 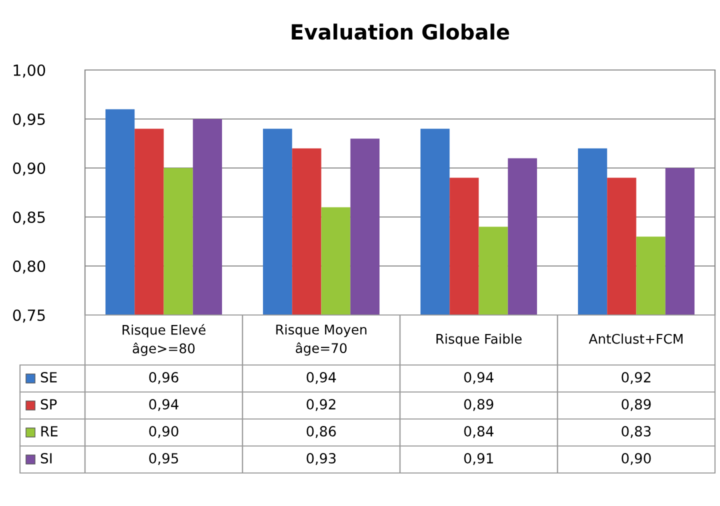 What do you see at coordinates (29, 120) in the screenshot?
I see `y-tick-label: 0,95` at bounding box center [29, 120].